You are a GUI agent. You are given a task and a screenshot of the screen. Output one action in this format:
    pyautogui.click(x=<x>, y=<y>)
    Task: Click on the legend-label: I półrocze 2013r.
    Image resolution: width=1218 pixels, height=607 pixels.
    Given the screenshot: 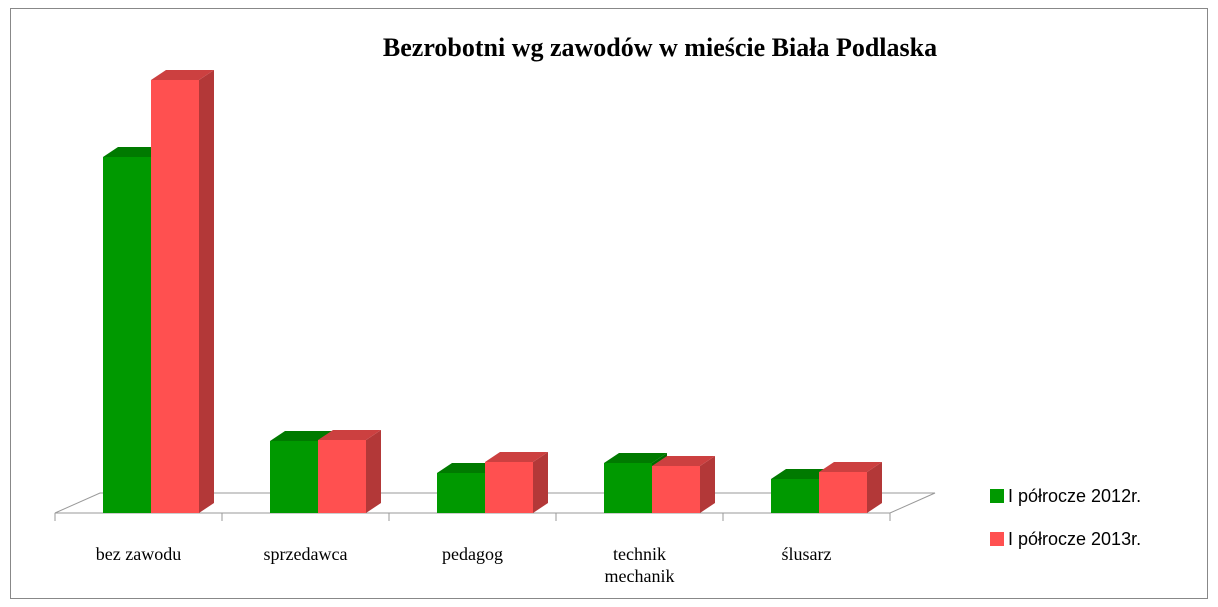 What is the action you would take?
    pyautogui.click(x=1074, y=539)
    